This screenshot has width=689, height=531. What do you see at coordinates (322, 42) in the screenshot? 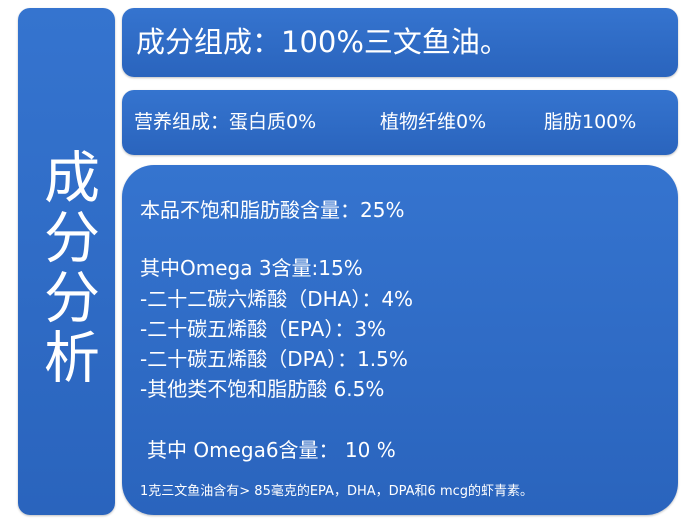
I see `header-title: 成分组成：100%三文鱼油。` at bounding box center [322, 42].